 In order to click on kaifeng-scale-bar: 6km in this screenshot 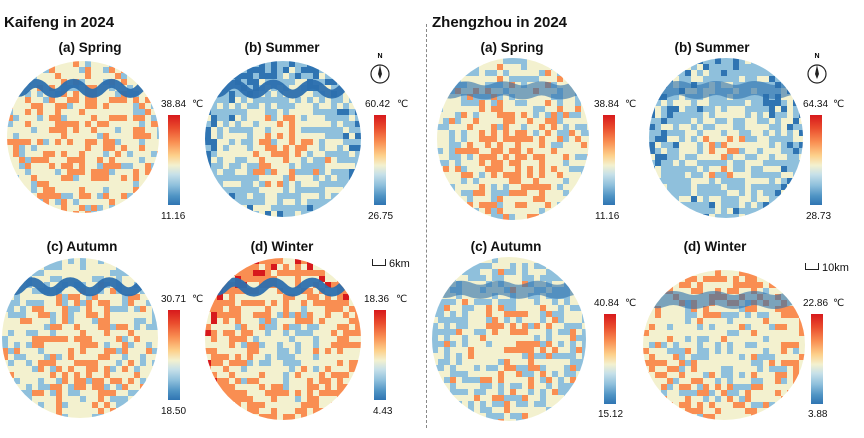, I will do `click(391, 264)`.